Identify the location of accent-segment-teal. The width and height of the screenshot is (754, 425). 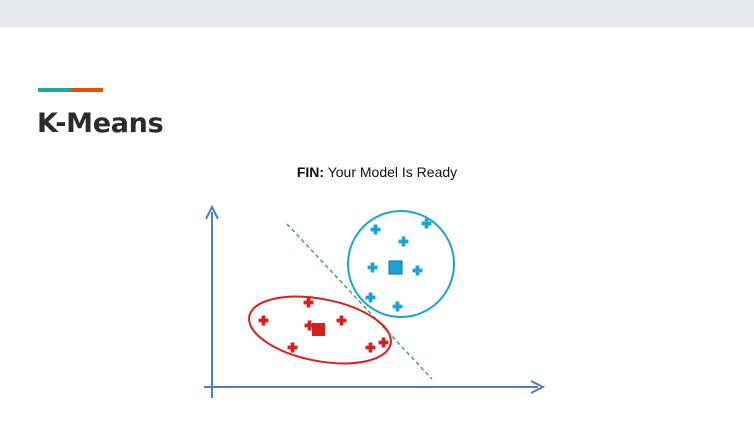
(54, 90).